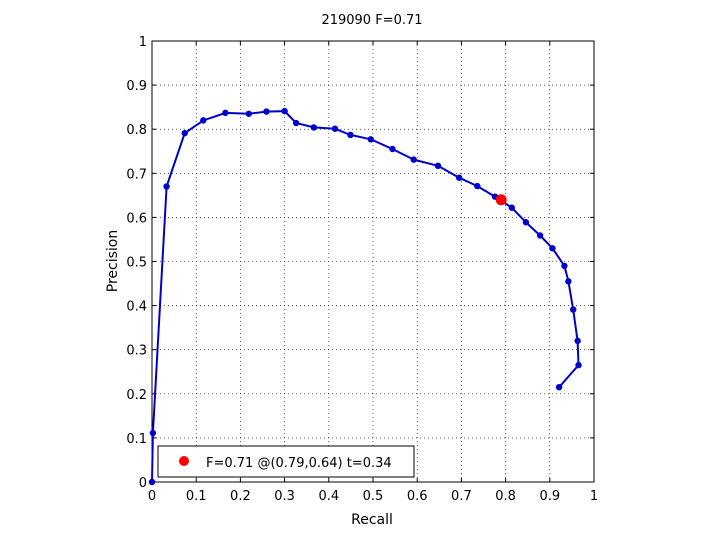 The width and height of the screenshot is (720, 540). I want to click on best-f-point, so click(501, 200).